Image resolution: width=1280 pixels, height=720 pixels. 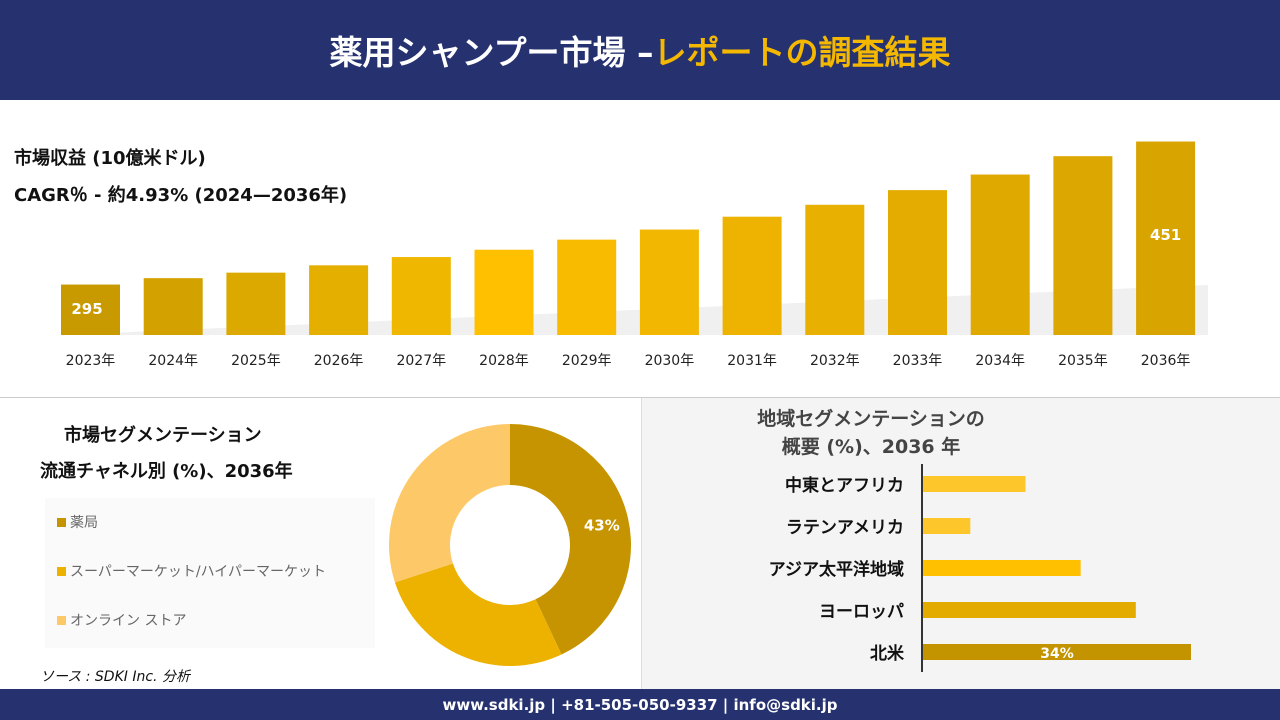 I want to click on region-data-label: 34%, so click(x=1057, y=654).